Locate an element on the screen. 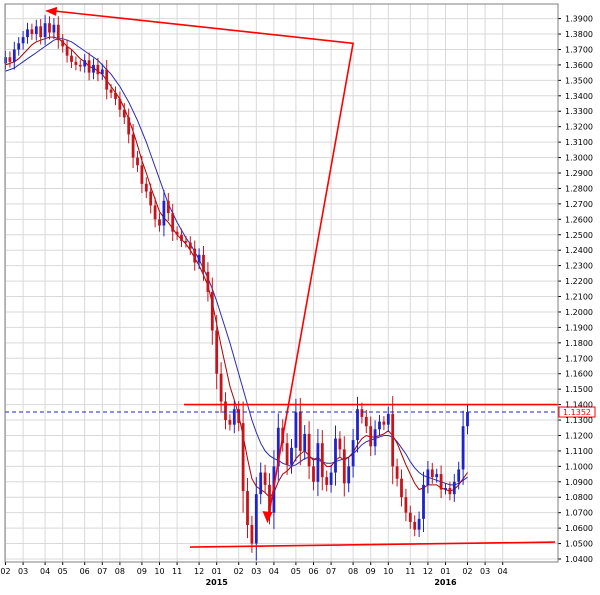  y-tick-label: 1.3300 is located at coordinates (579, 111).